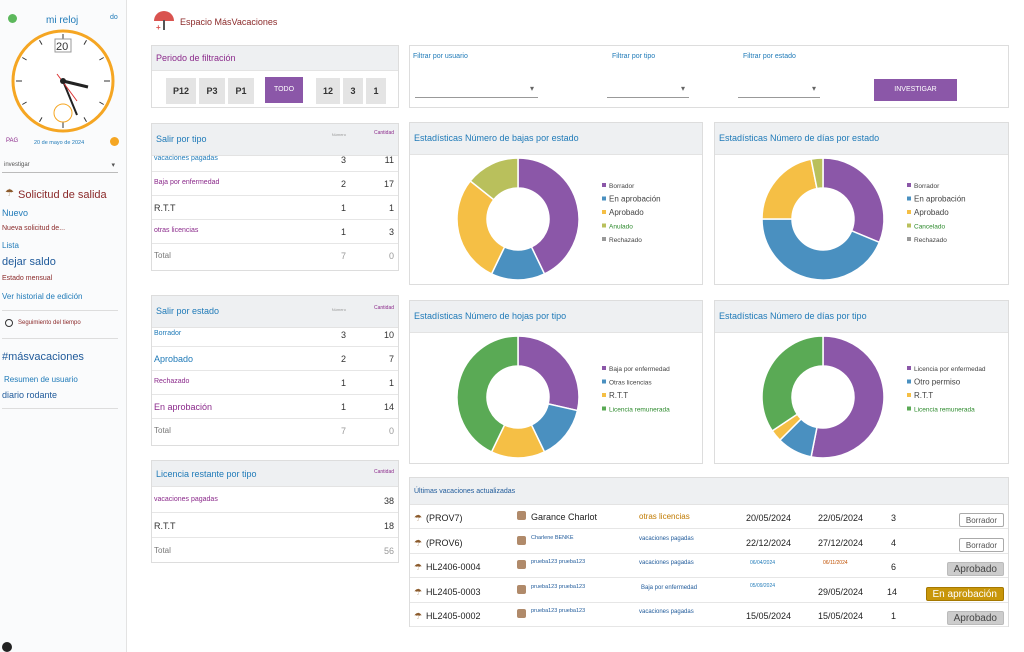 The height and width of the screenshot is (652, 1024). I want to click on state-filter-select, so click(779, 89).